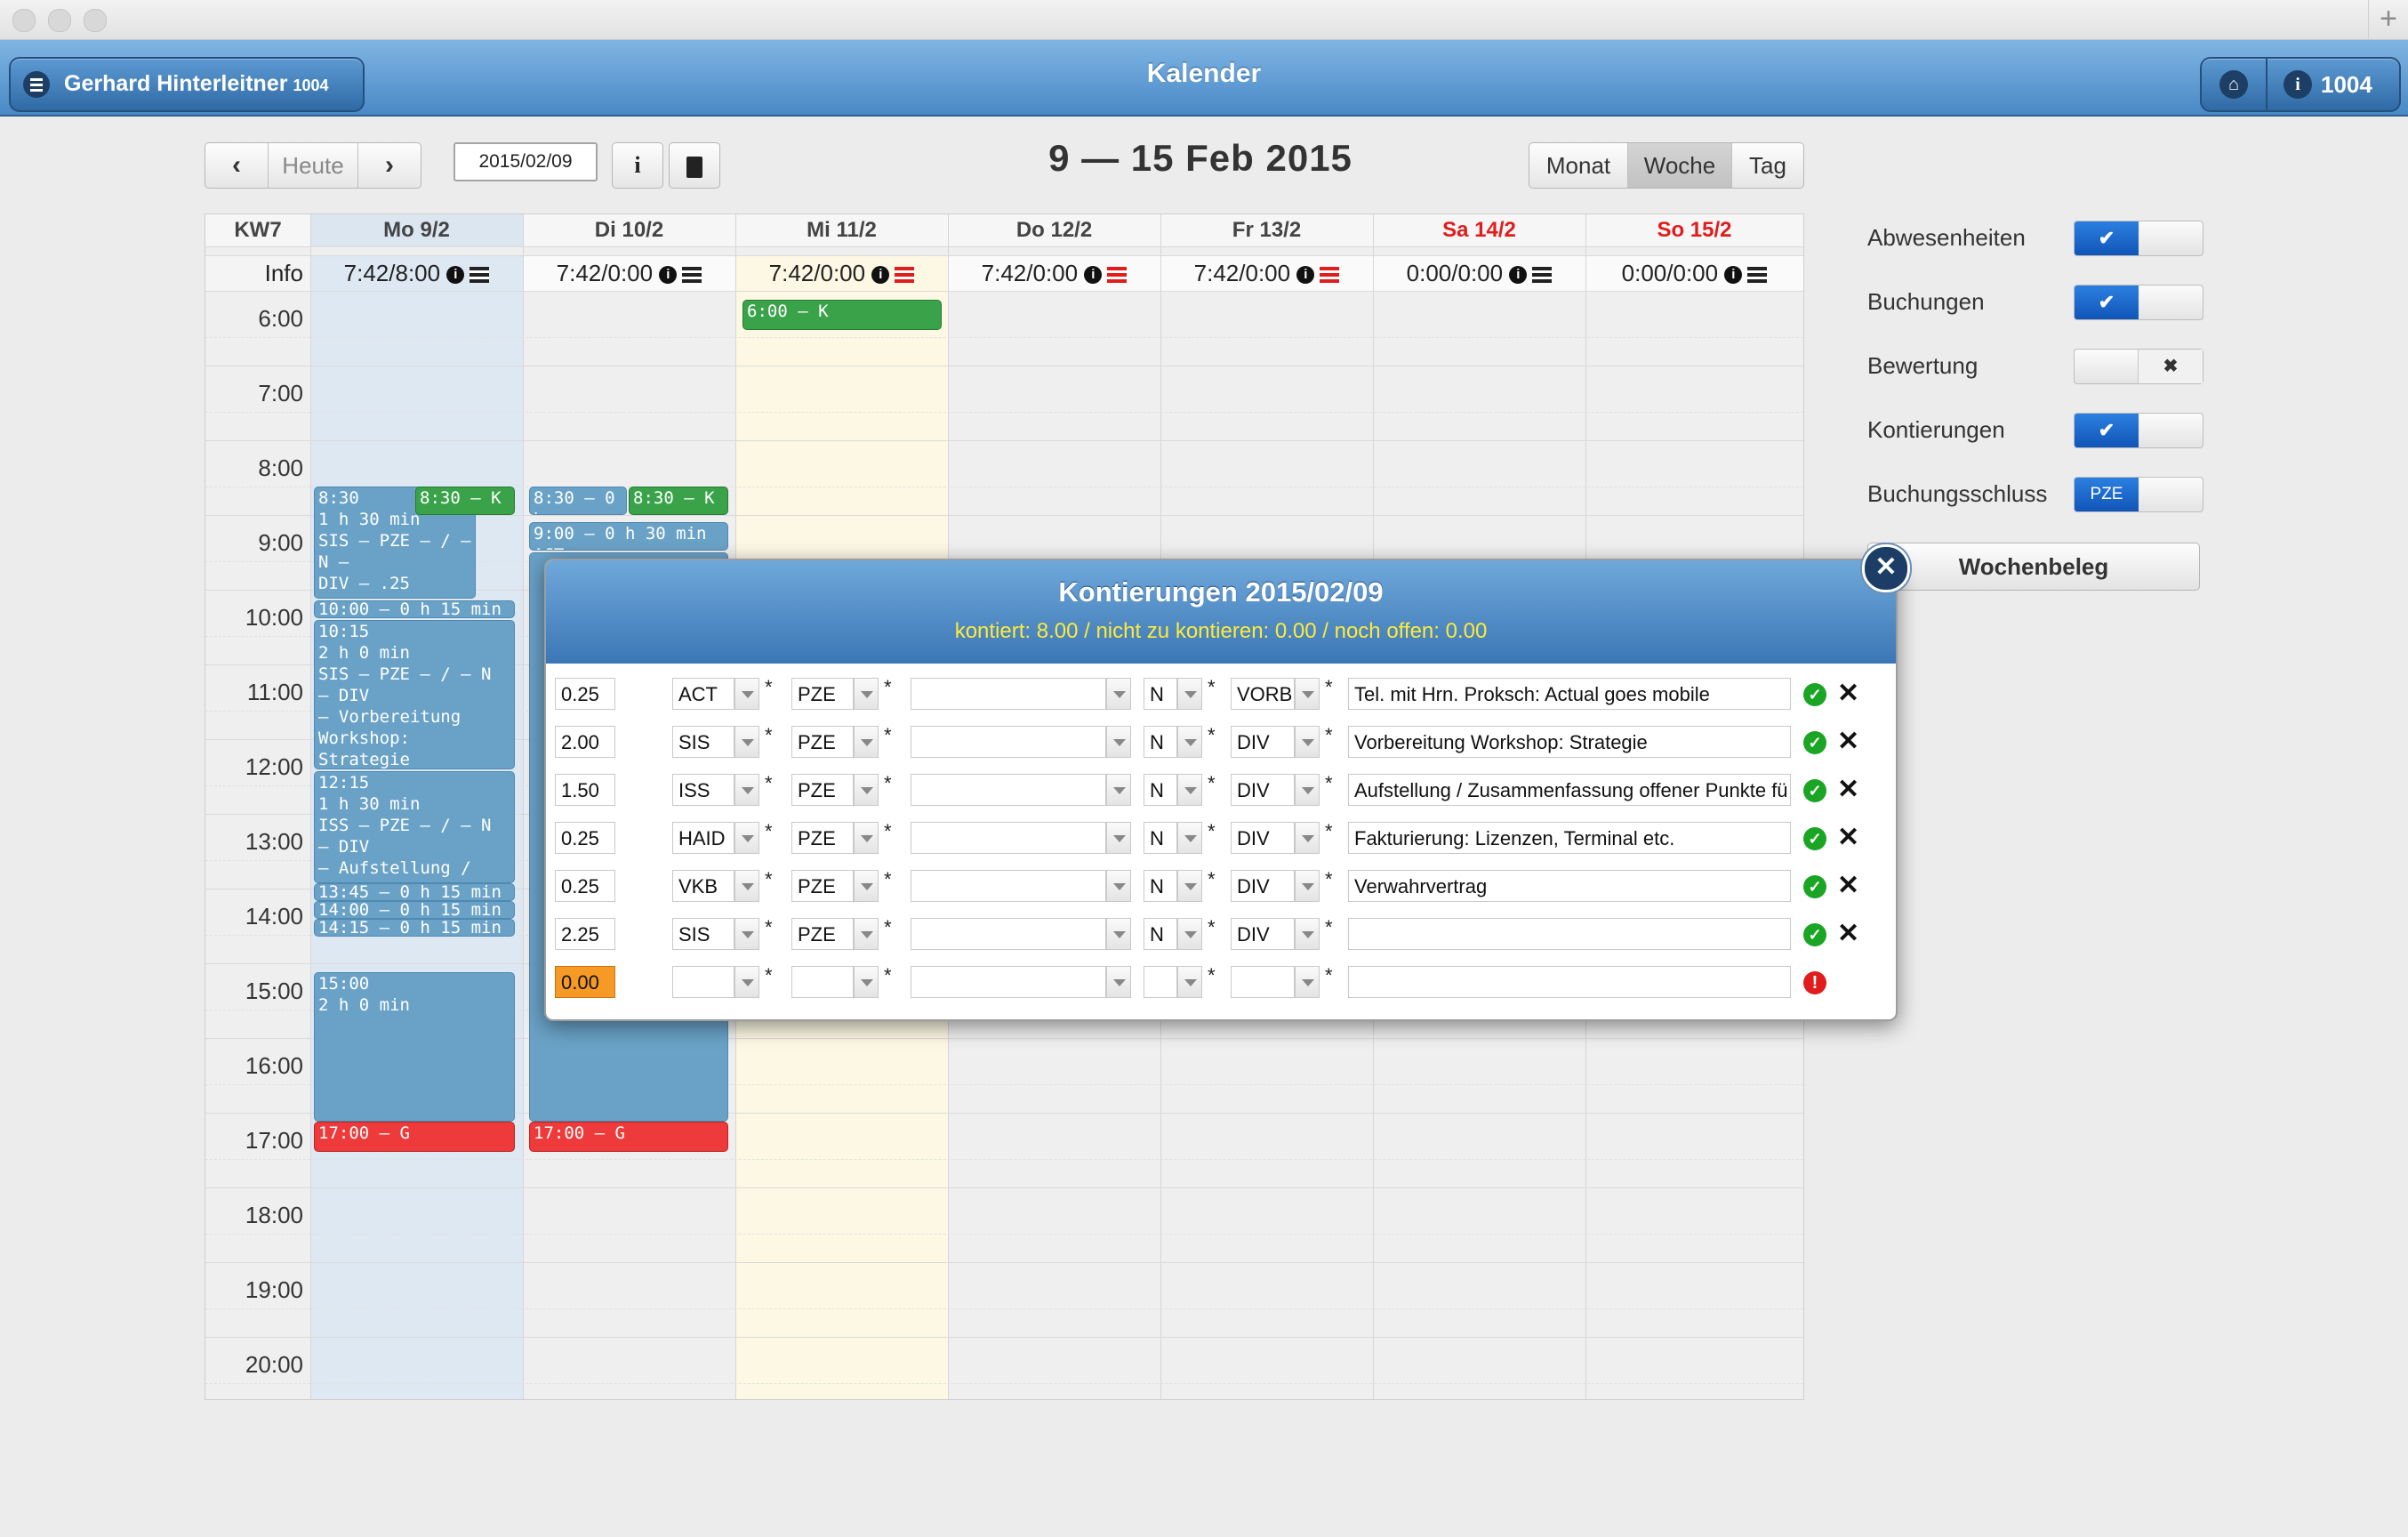  I want to click on day-info-mo: 7:42/8:00 i, so click(417, 273).